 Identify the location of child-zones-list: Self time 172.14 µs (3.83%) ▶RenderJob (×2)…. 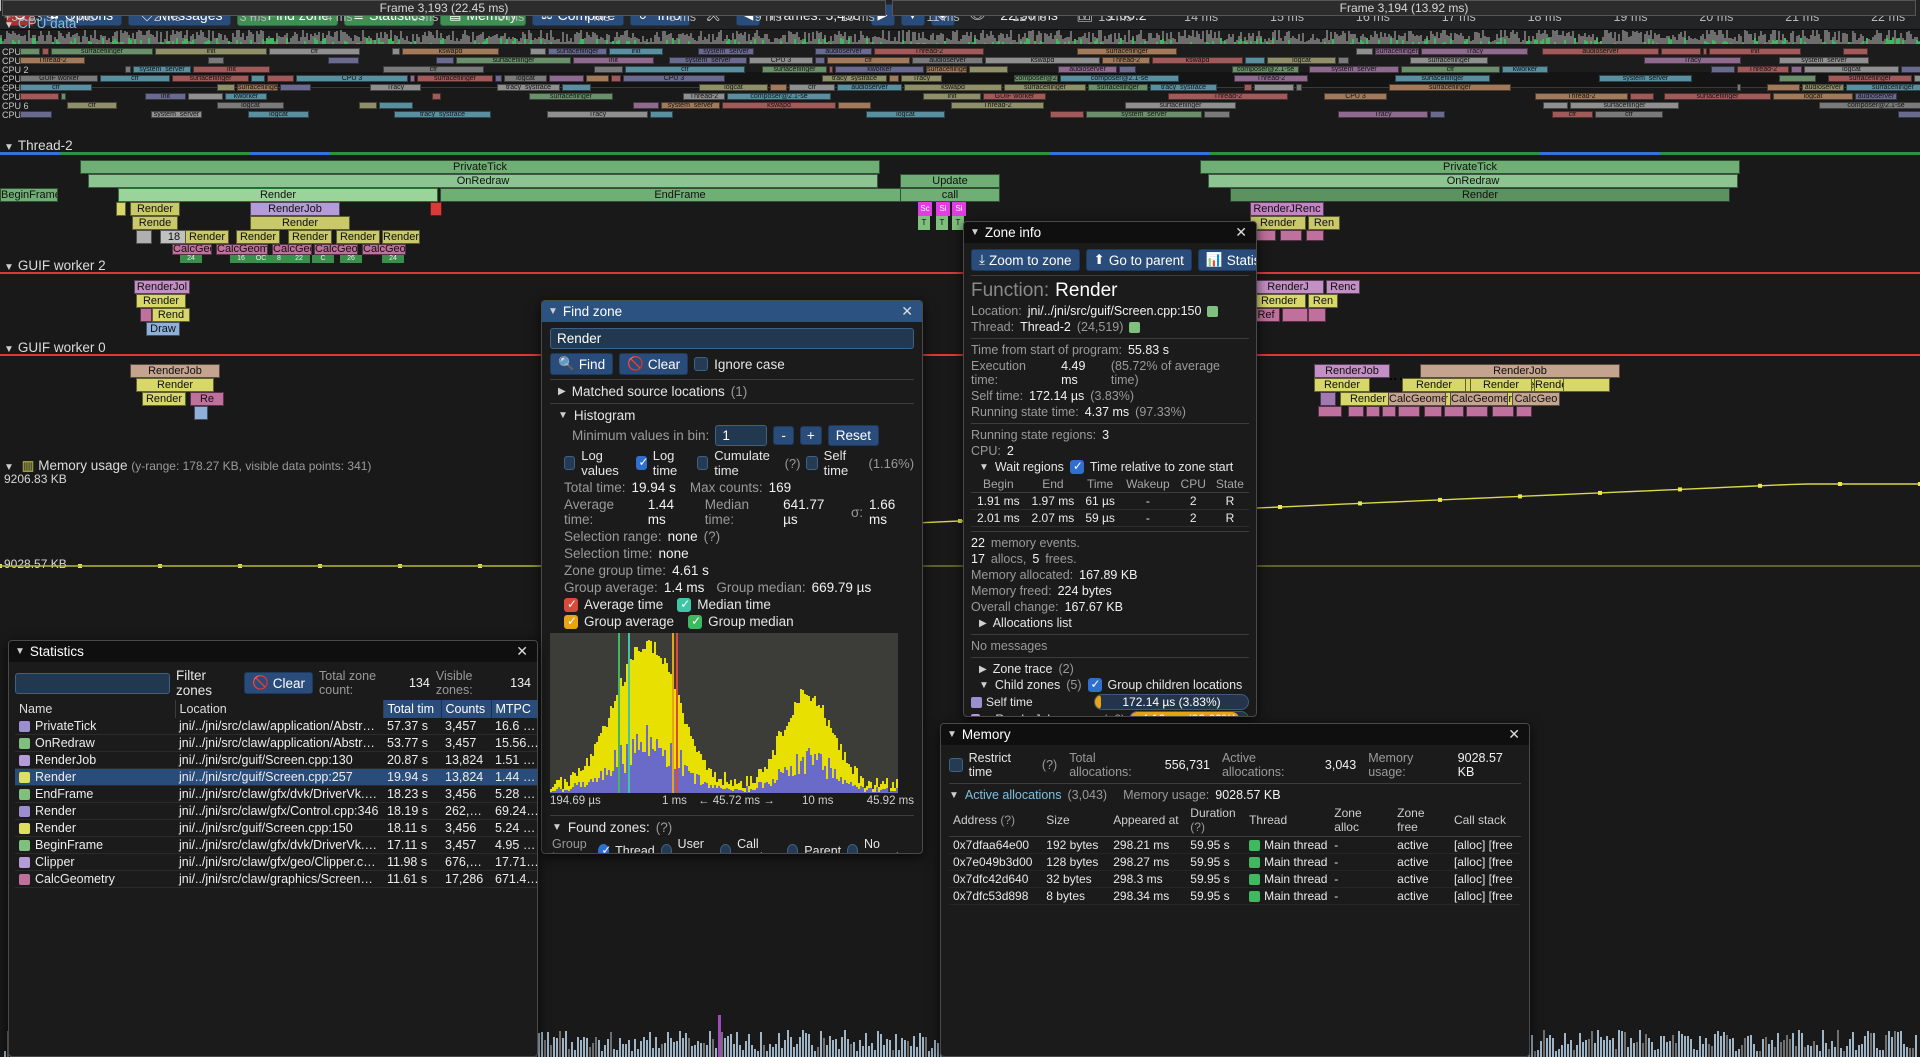
(1110, 705).